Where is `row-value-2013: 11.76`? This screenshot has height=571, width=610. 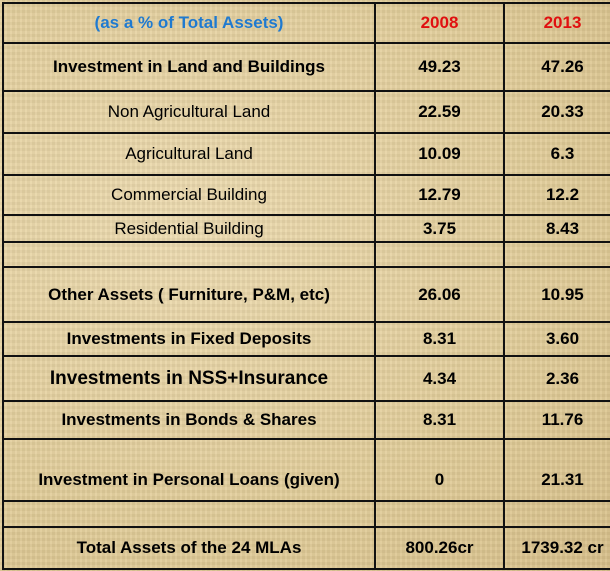
row-value-2013: 11.76 is located at coordinates (556, 420).